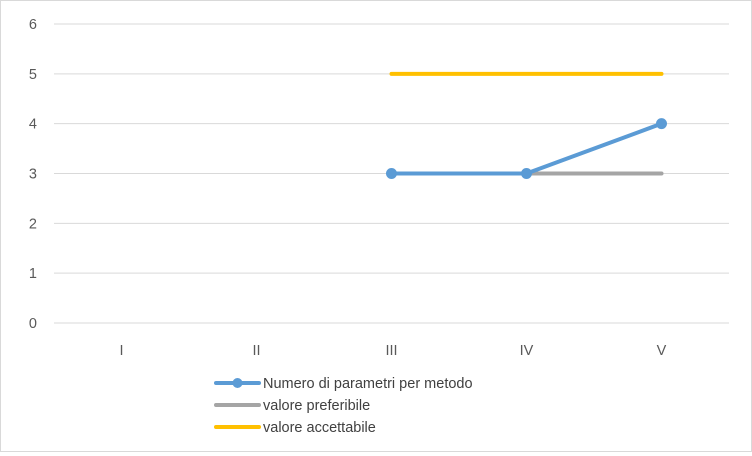 The image size is (752, 456). I want to click on legend-label: valore accettabile, so click(319, 428).